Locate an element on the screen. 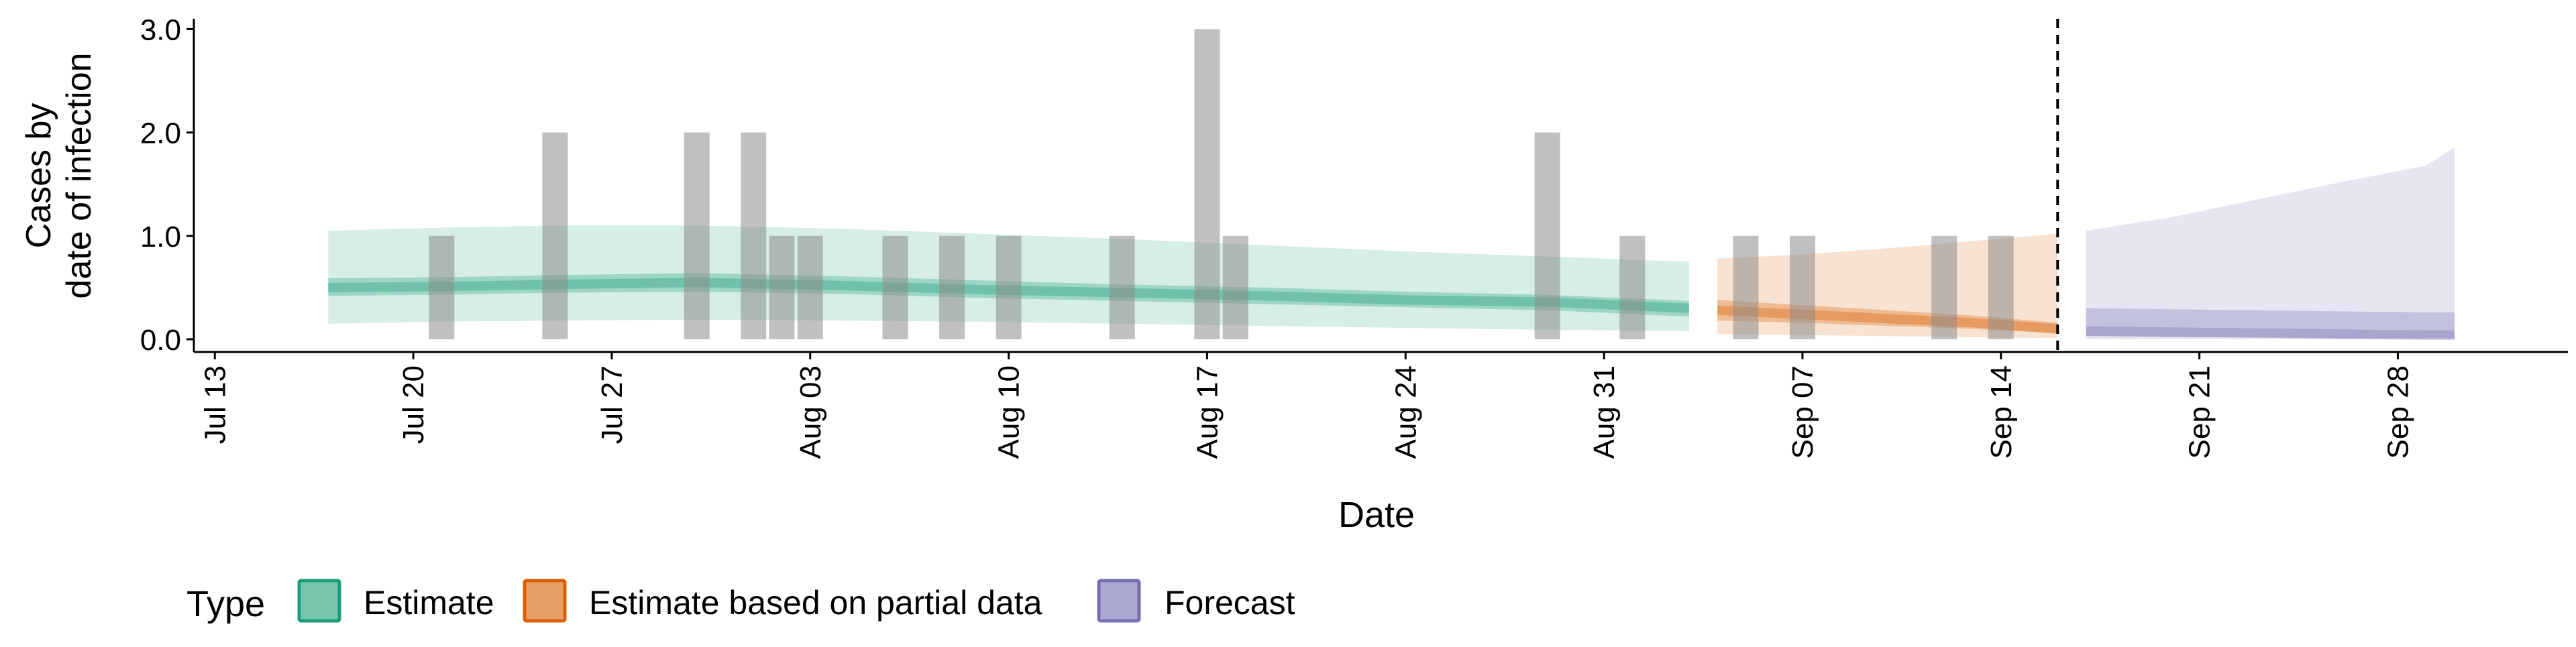  y-axis-title-line1: Cases by is located at coordinates (38, 176).